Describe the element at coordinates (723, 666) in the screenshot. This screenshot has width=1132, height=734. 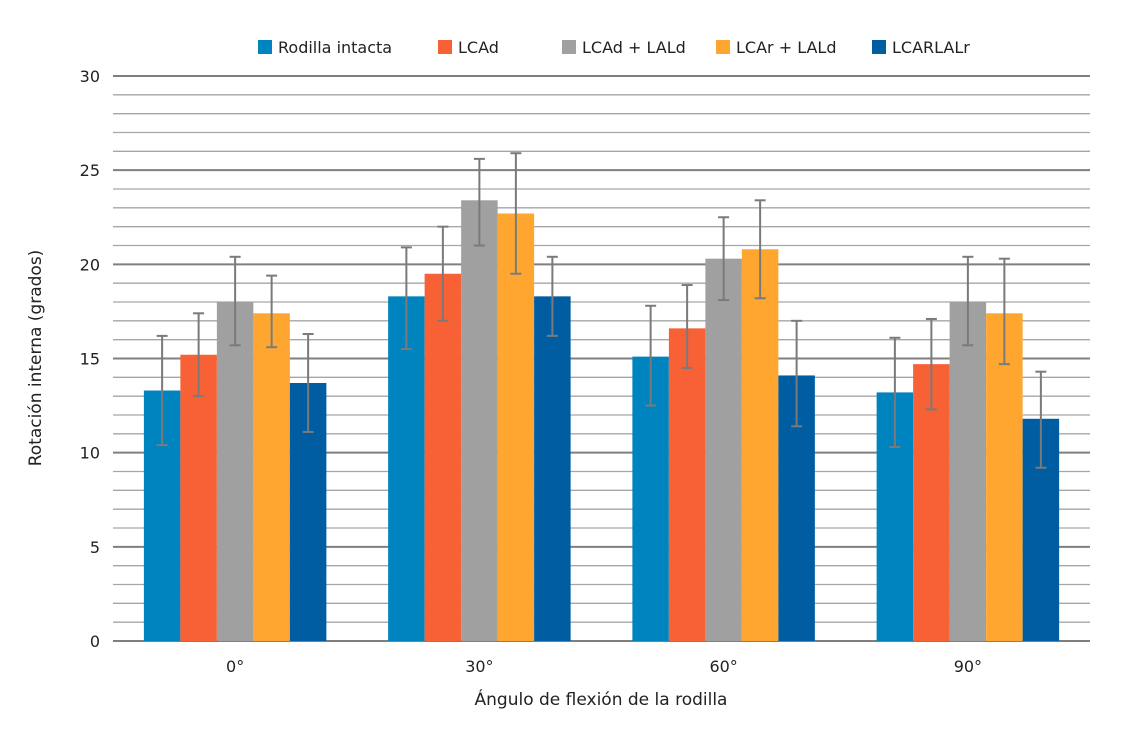
I see `x-tick-label: 60°` at that location.